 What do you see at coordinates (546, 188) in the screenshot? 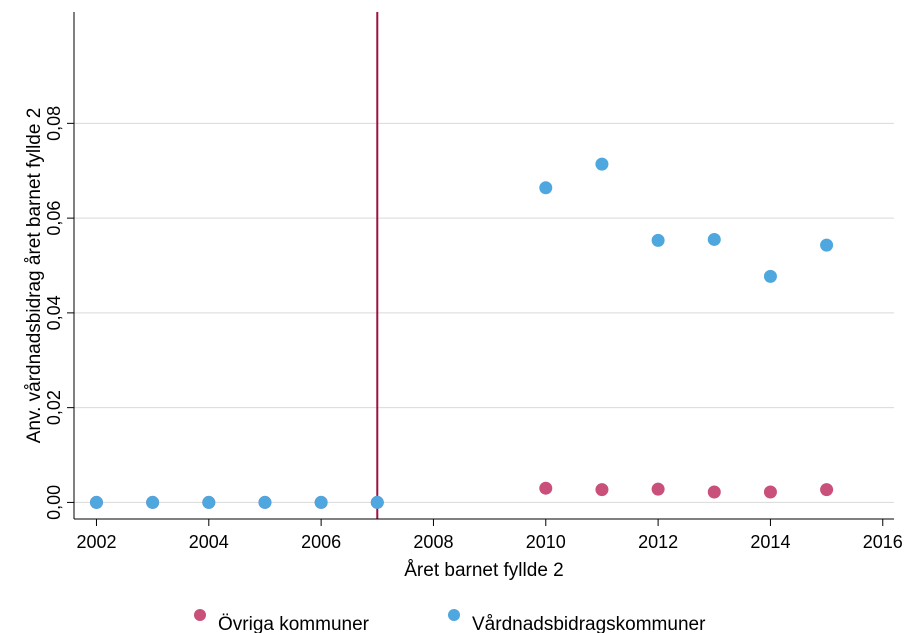
I see `point-series1-2010` at bounding box center [546, 188].